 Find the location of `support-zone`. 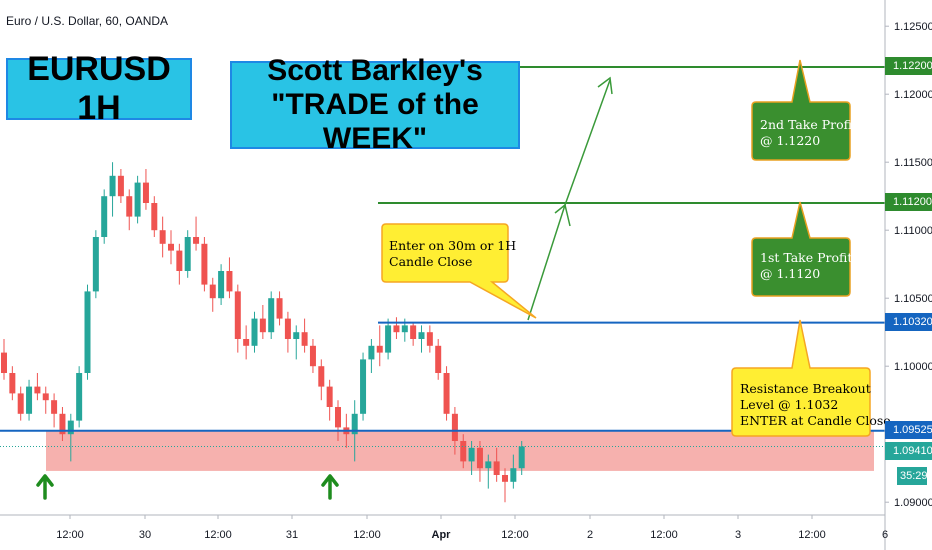

support-zone is located at coordinates (460, 450).